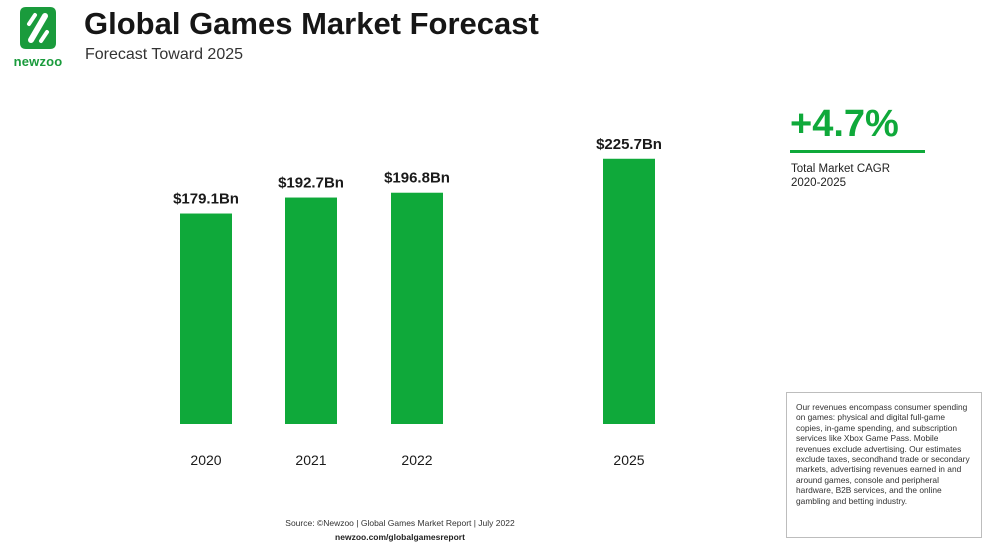  I want to click on x-tick-2025: 2025, so click(628, 460).